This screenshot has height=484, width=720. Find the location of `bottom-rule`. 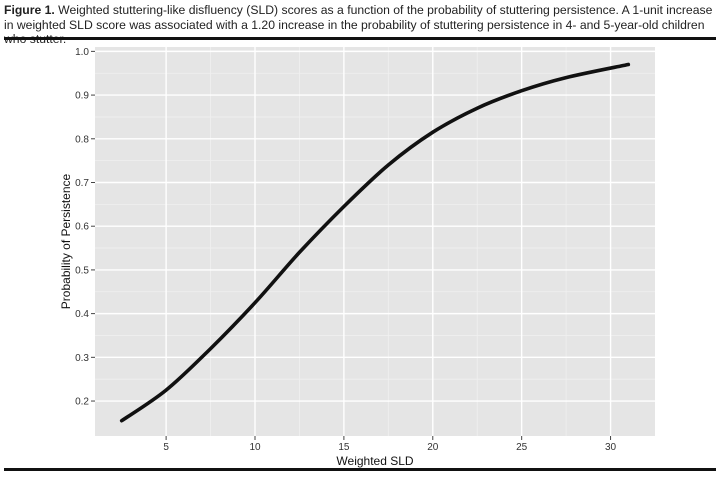

bottom-rule is located at coordinates (360, 469).